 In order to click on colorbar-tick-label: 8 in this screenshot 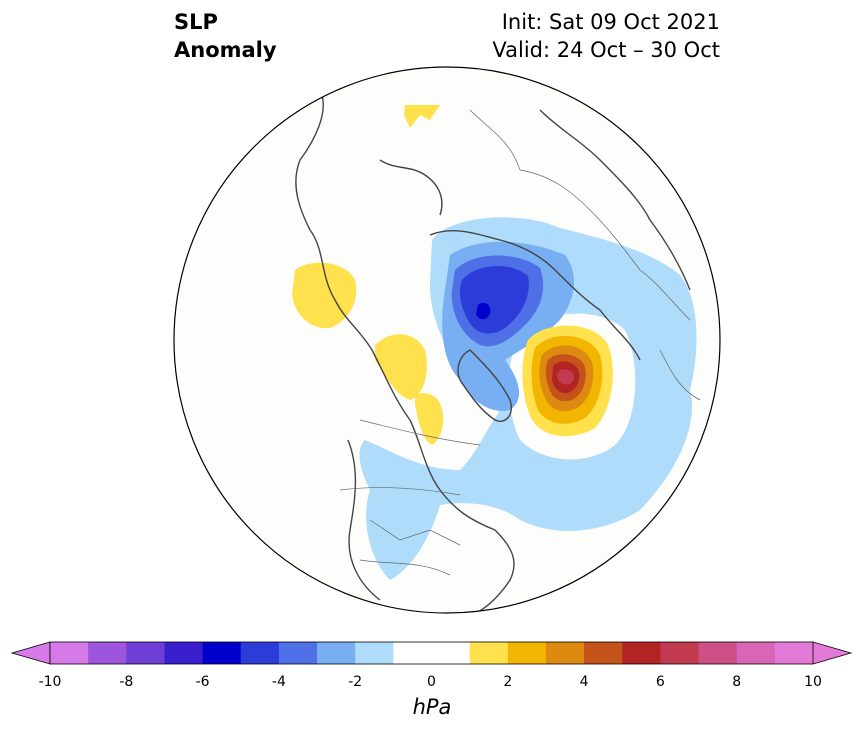, I will do `click(737, 682)`.